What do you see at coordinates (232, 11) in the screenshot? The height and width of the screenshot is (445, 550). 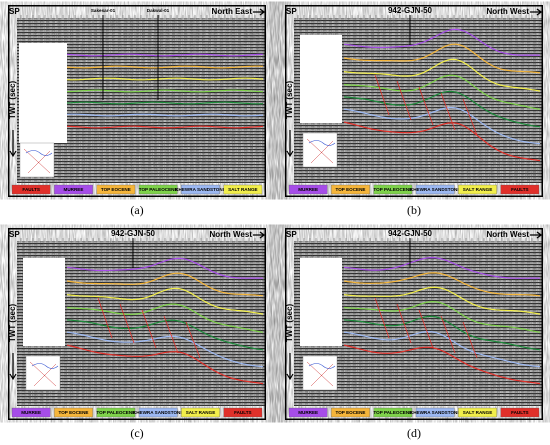 I see `direction-label: North East` at bounding box center [232, 11].